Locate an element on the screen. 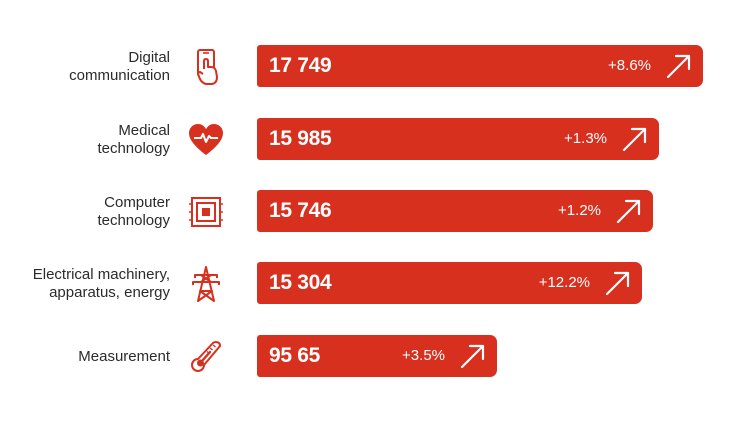 The image size is (750, 425). category-label: Digitalcommunication is located at coordinates (85, 67).